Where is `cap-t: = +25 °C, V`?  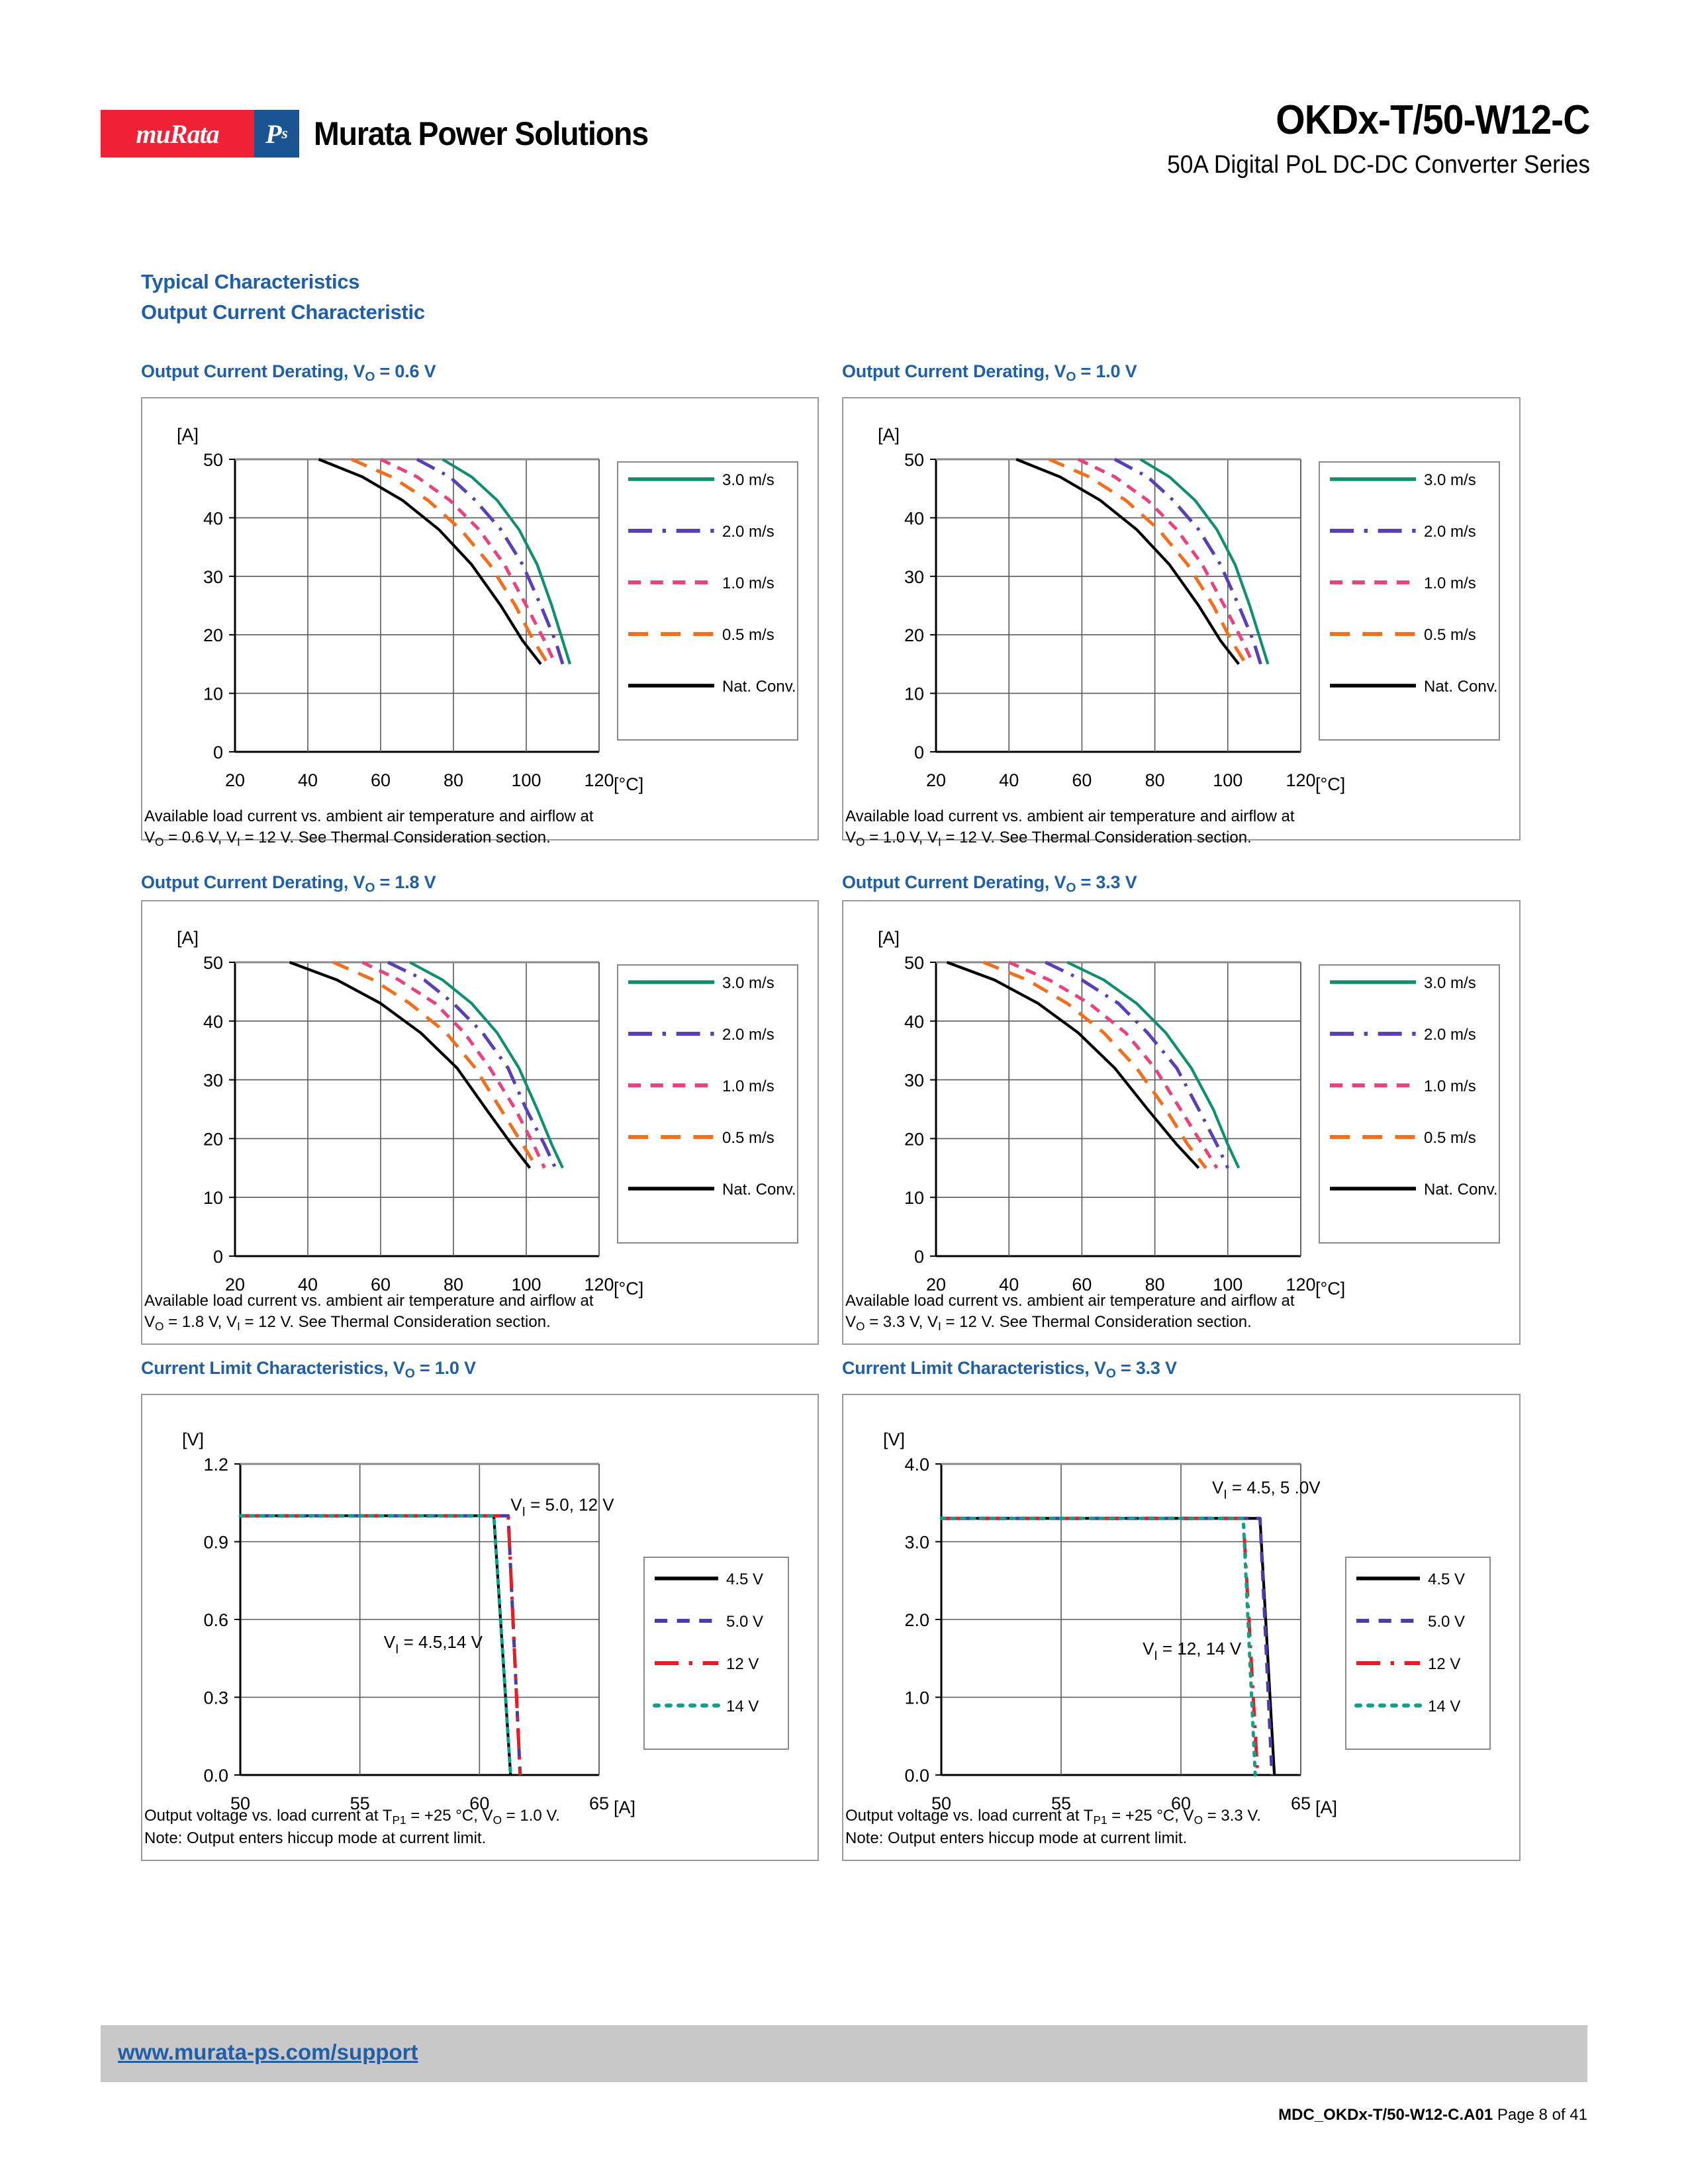 cap-t: = +25 °C, V is located at coordinates (1150, 1816).